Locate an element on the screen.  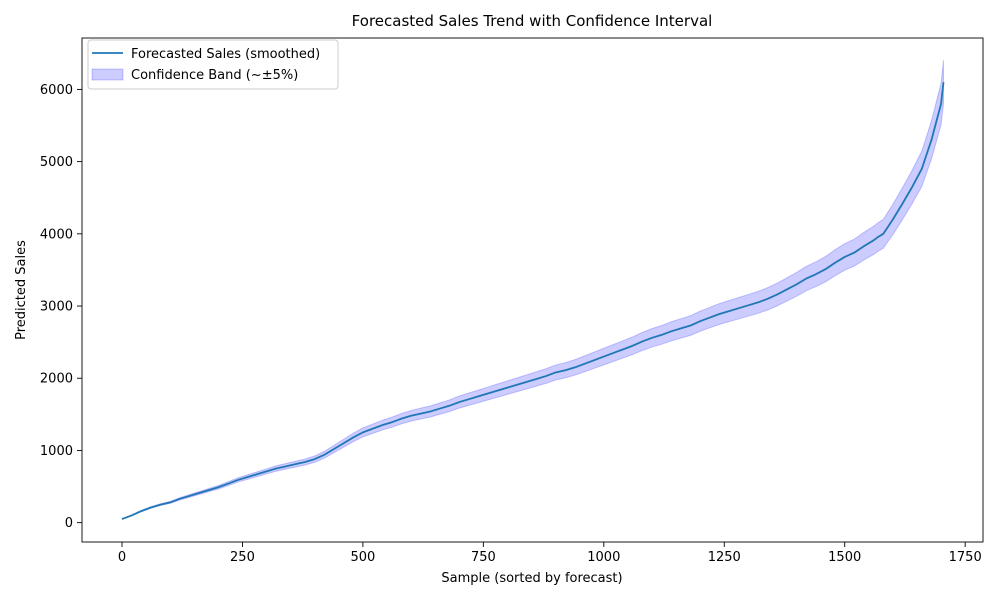
legend-label-band: Confidence Band (~±5%) is located at coordinates (214, 75).